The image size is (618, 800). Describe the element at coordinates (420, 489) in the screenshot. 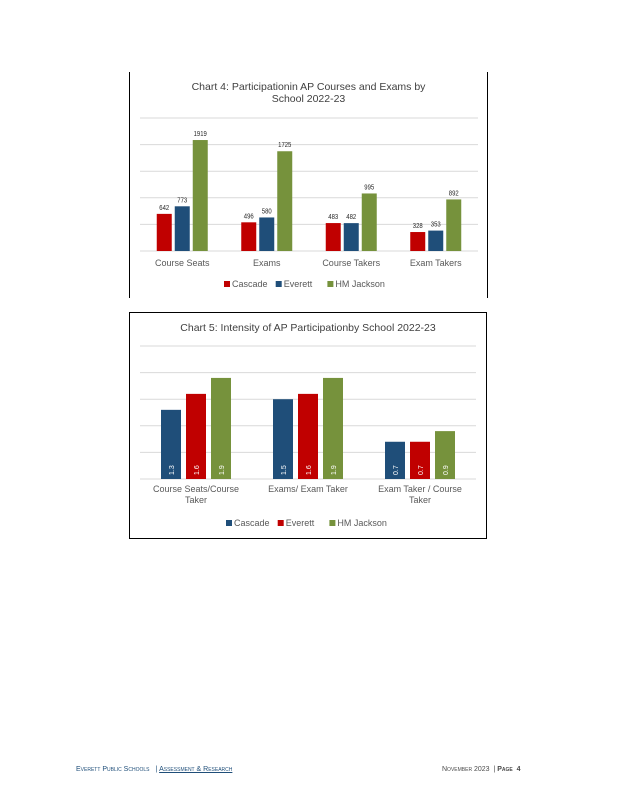

I see `category-label: Exam Taker / Course` at that location.